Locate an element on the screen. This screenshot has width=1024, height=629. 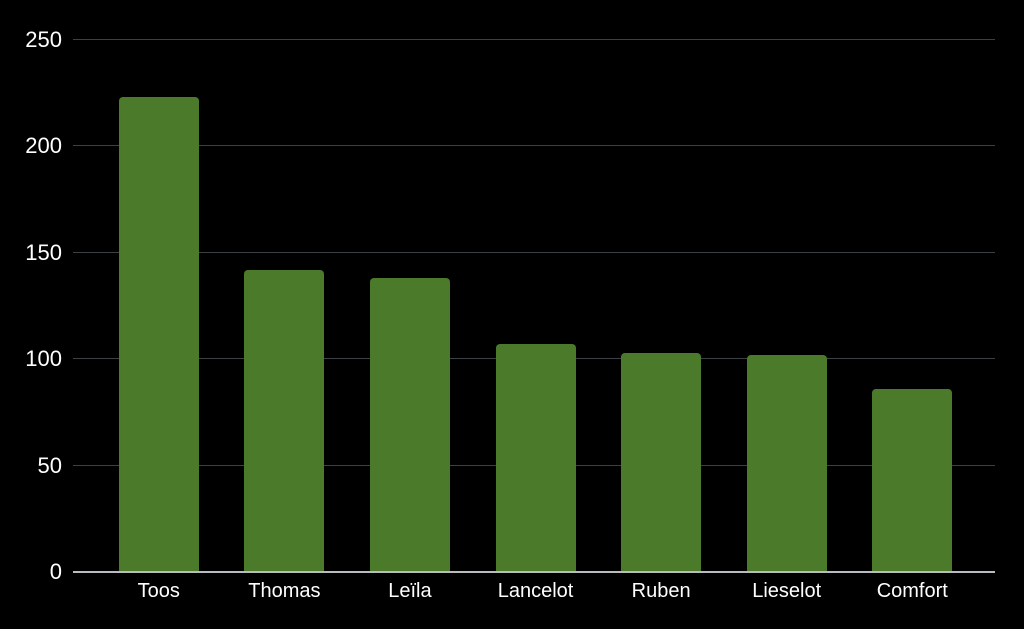
y-tick-label: 150 is located at coordinates (43, 252).